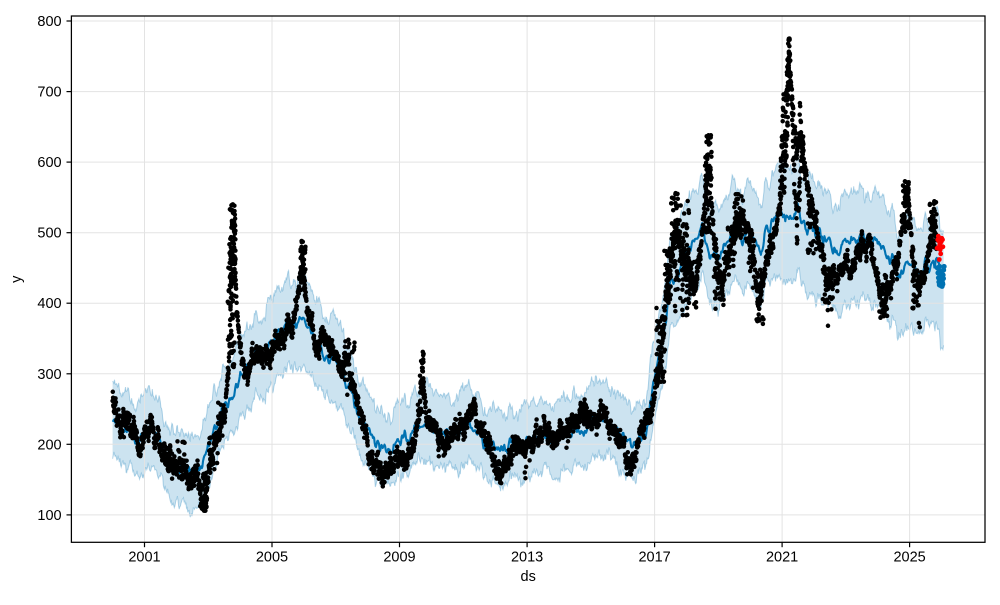 The width and height of the screenshot is (1000, 605). I want to click on svg-text: 600, so click(49, 163).